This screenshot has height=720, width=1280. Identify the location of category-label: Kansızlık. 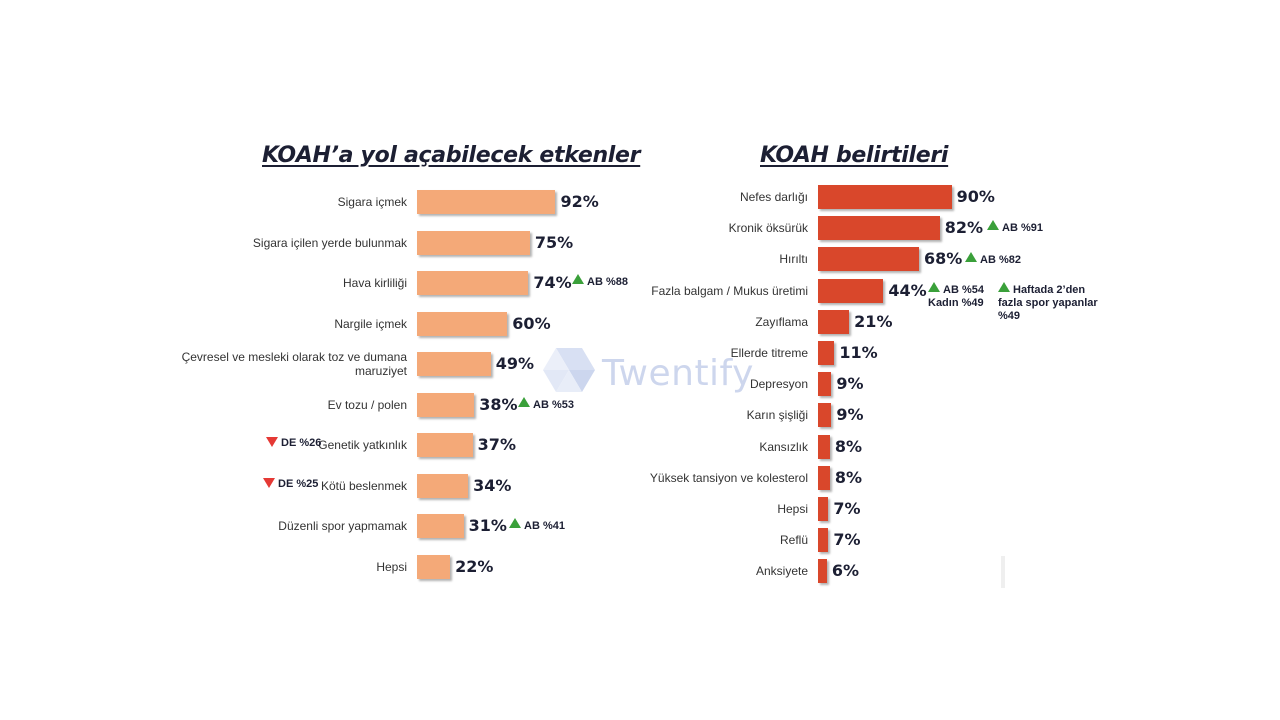
(783, 446).